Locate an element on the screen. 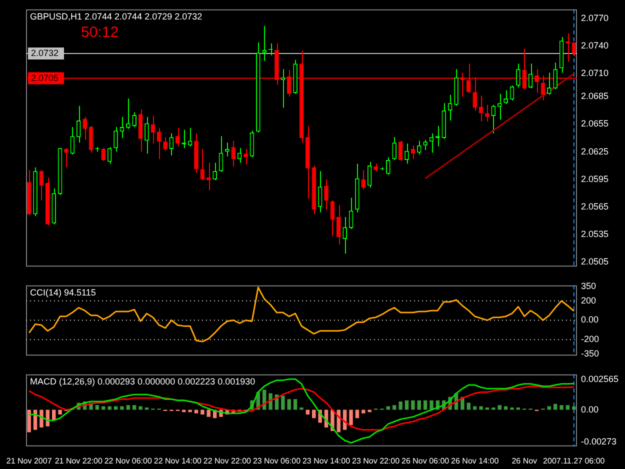  x-tick-label: 22 Nov 14:00 is located at coordinates (178, 461).